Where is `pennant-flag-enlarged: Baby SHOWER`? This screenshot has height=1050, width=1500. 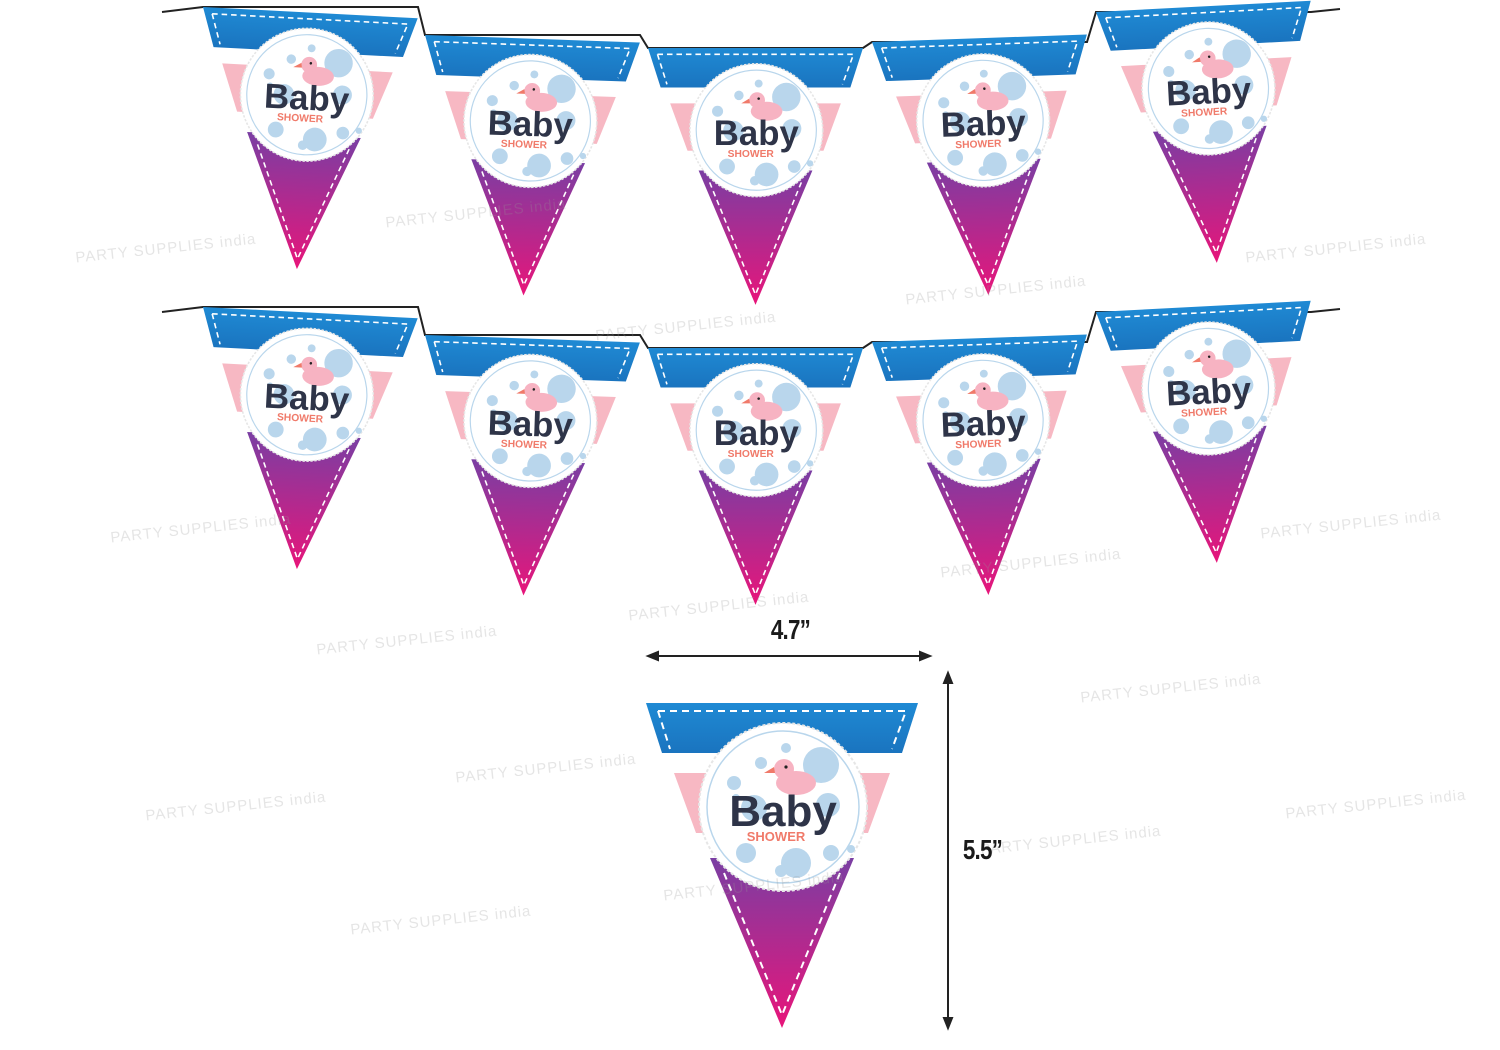
pennant-flag-enlarged: Baby SHOWER is located at coordinates (782, 865).